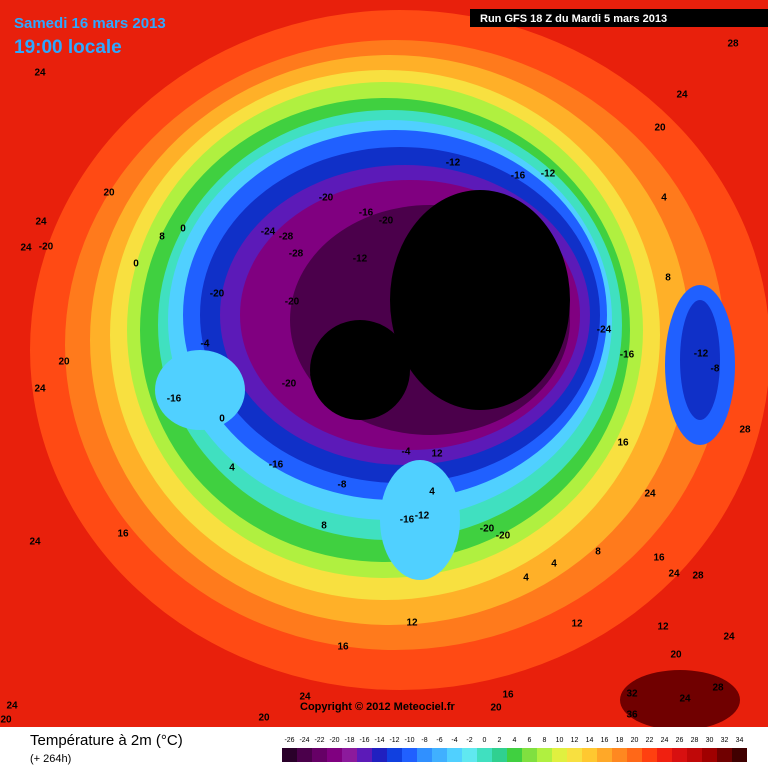 This screenshot has height=773, width=768. Describe the element at coordinates (573, 19) in the screenshot. I see `run-label: Run GFS 18 Z du Mardi 5 mars 2013` at that location.